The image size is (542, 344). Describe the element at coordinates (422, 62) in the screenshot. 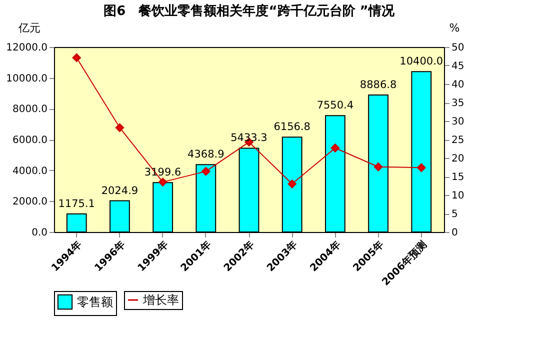

I see `data-label: 10400.0` at that location.